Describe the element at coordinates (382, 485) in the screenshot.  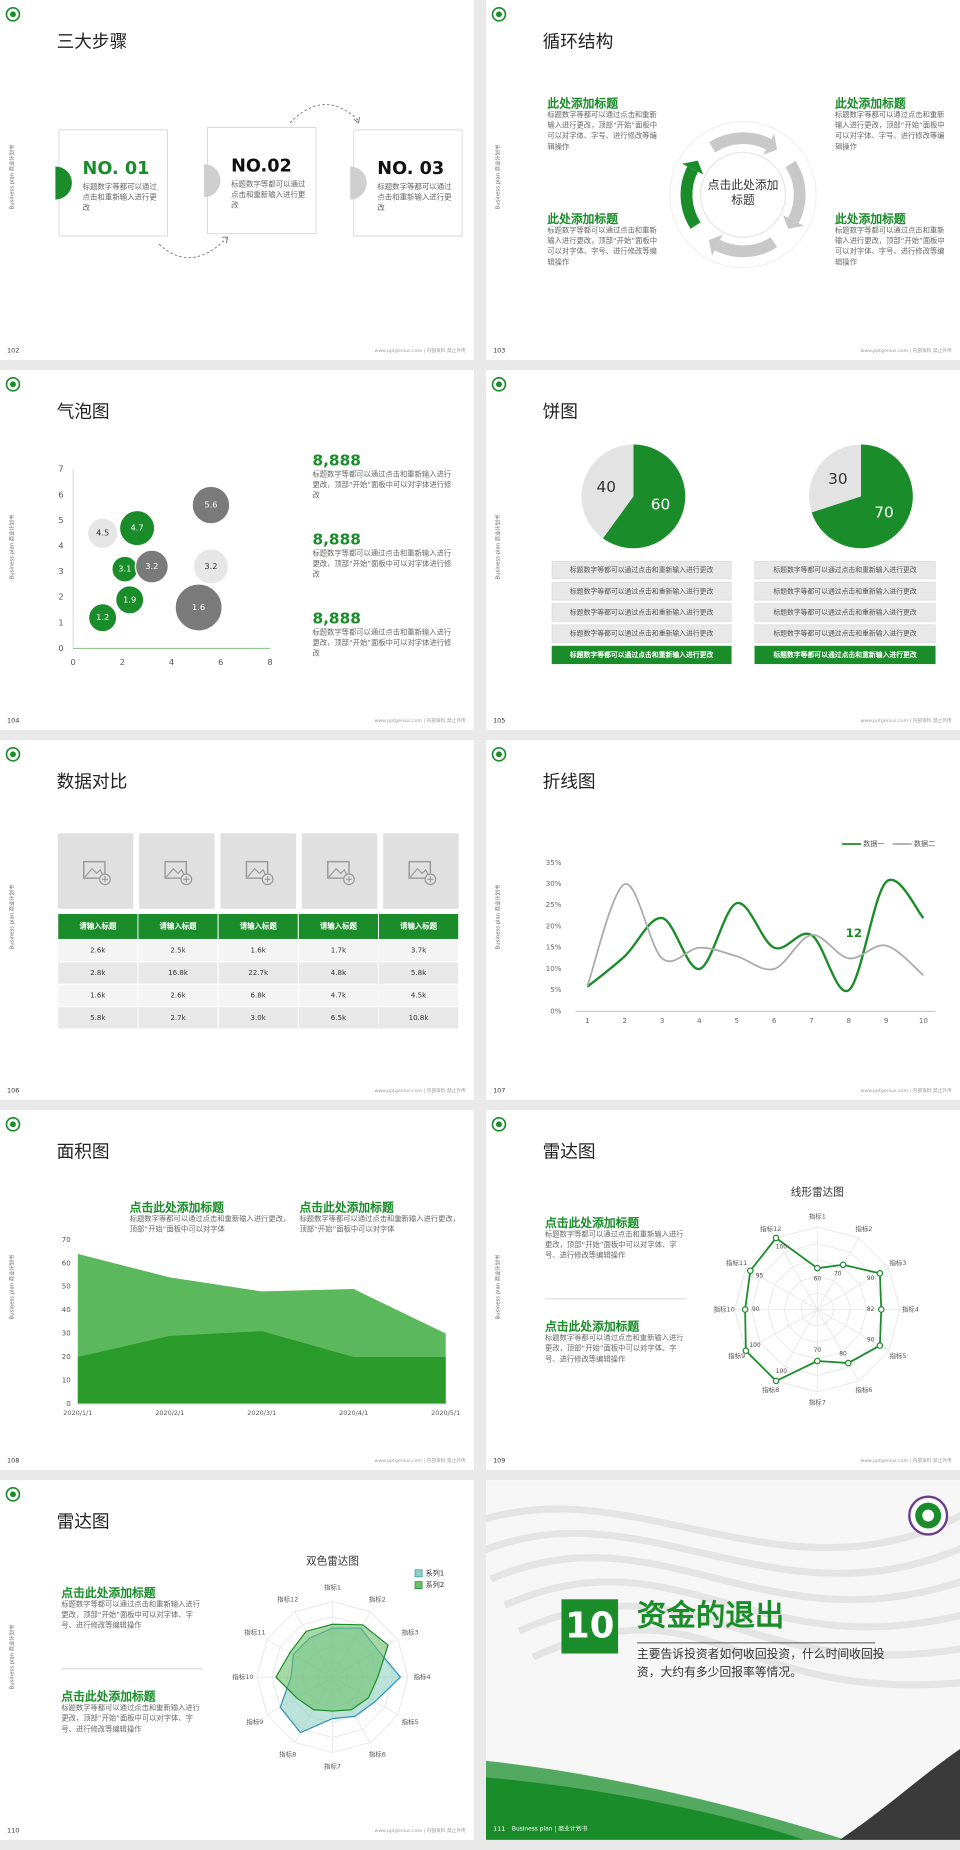
I see `note-text: 标题数字等都可以通过点击和重新输入进行更改，顶部“开始”面板中可以对字体进行修改` at that location.